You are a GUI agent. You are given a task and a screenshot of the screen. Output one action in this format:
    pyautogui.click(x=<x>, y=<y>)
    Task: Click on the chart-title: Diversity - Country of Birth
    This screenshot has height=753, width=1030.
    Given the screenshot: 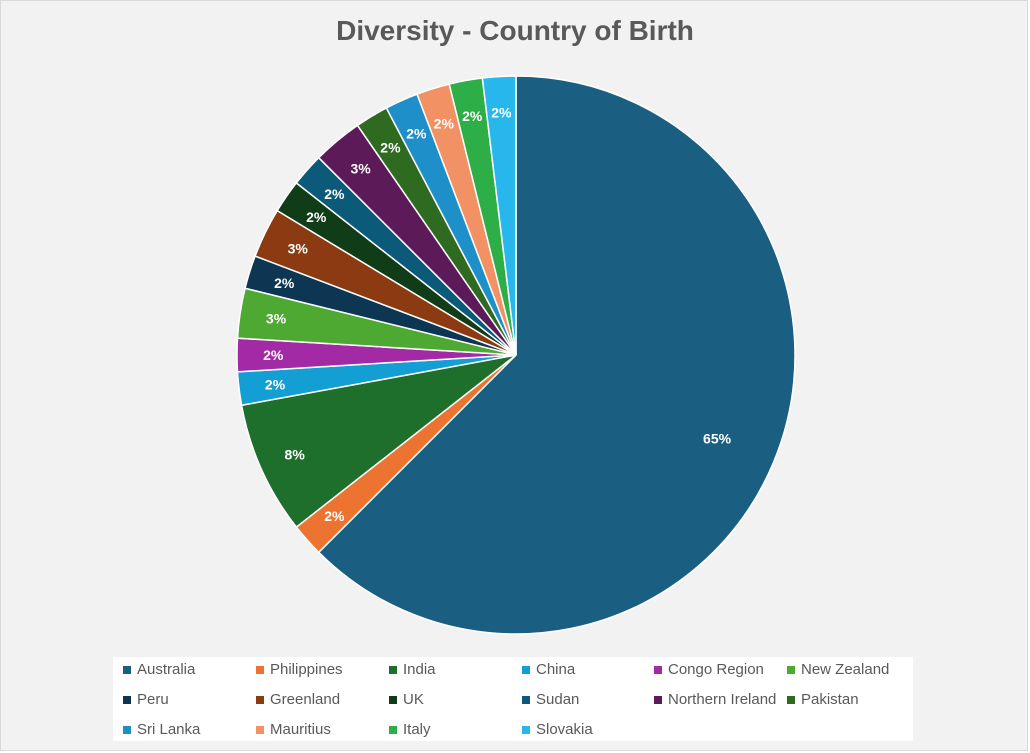 What is the action you would take?
    pyautogui.click(x=515, y=30)
    